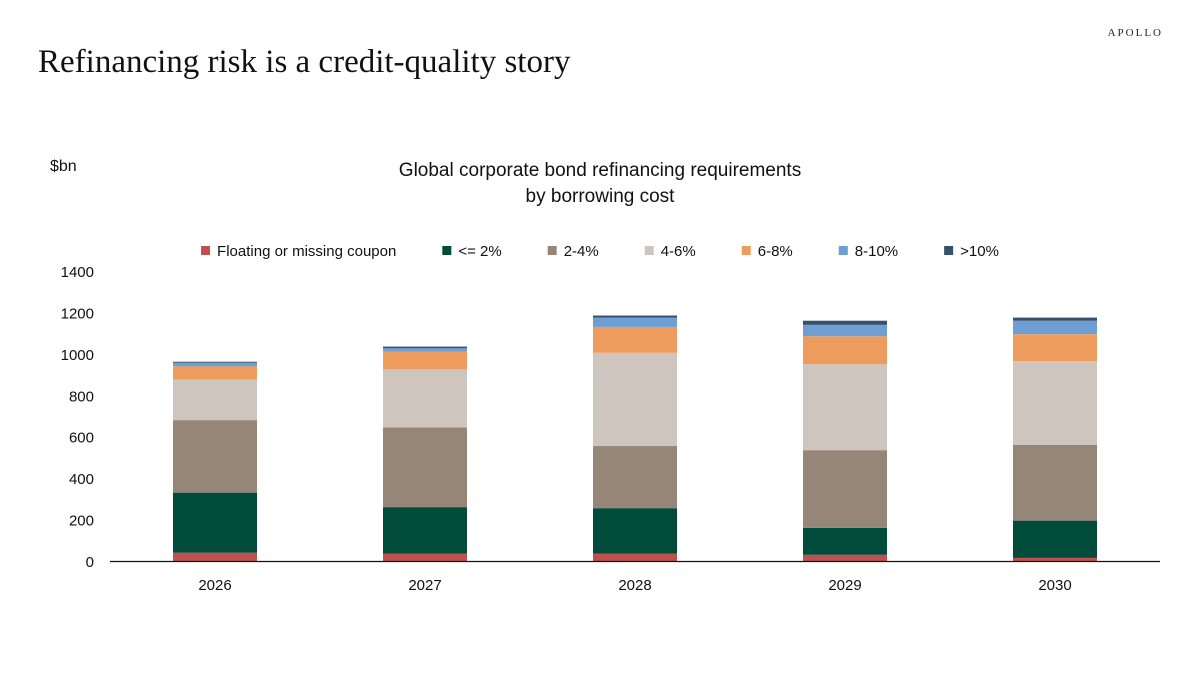 This screenshot has width=1200, height=675. Describe the element at coordinates (306, 251) in the screenshot. I see `legend-label-floating-or-missing-coupon: Floating or missing coupon` at that location.